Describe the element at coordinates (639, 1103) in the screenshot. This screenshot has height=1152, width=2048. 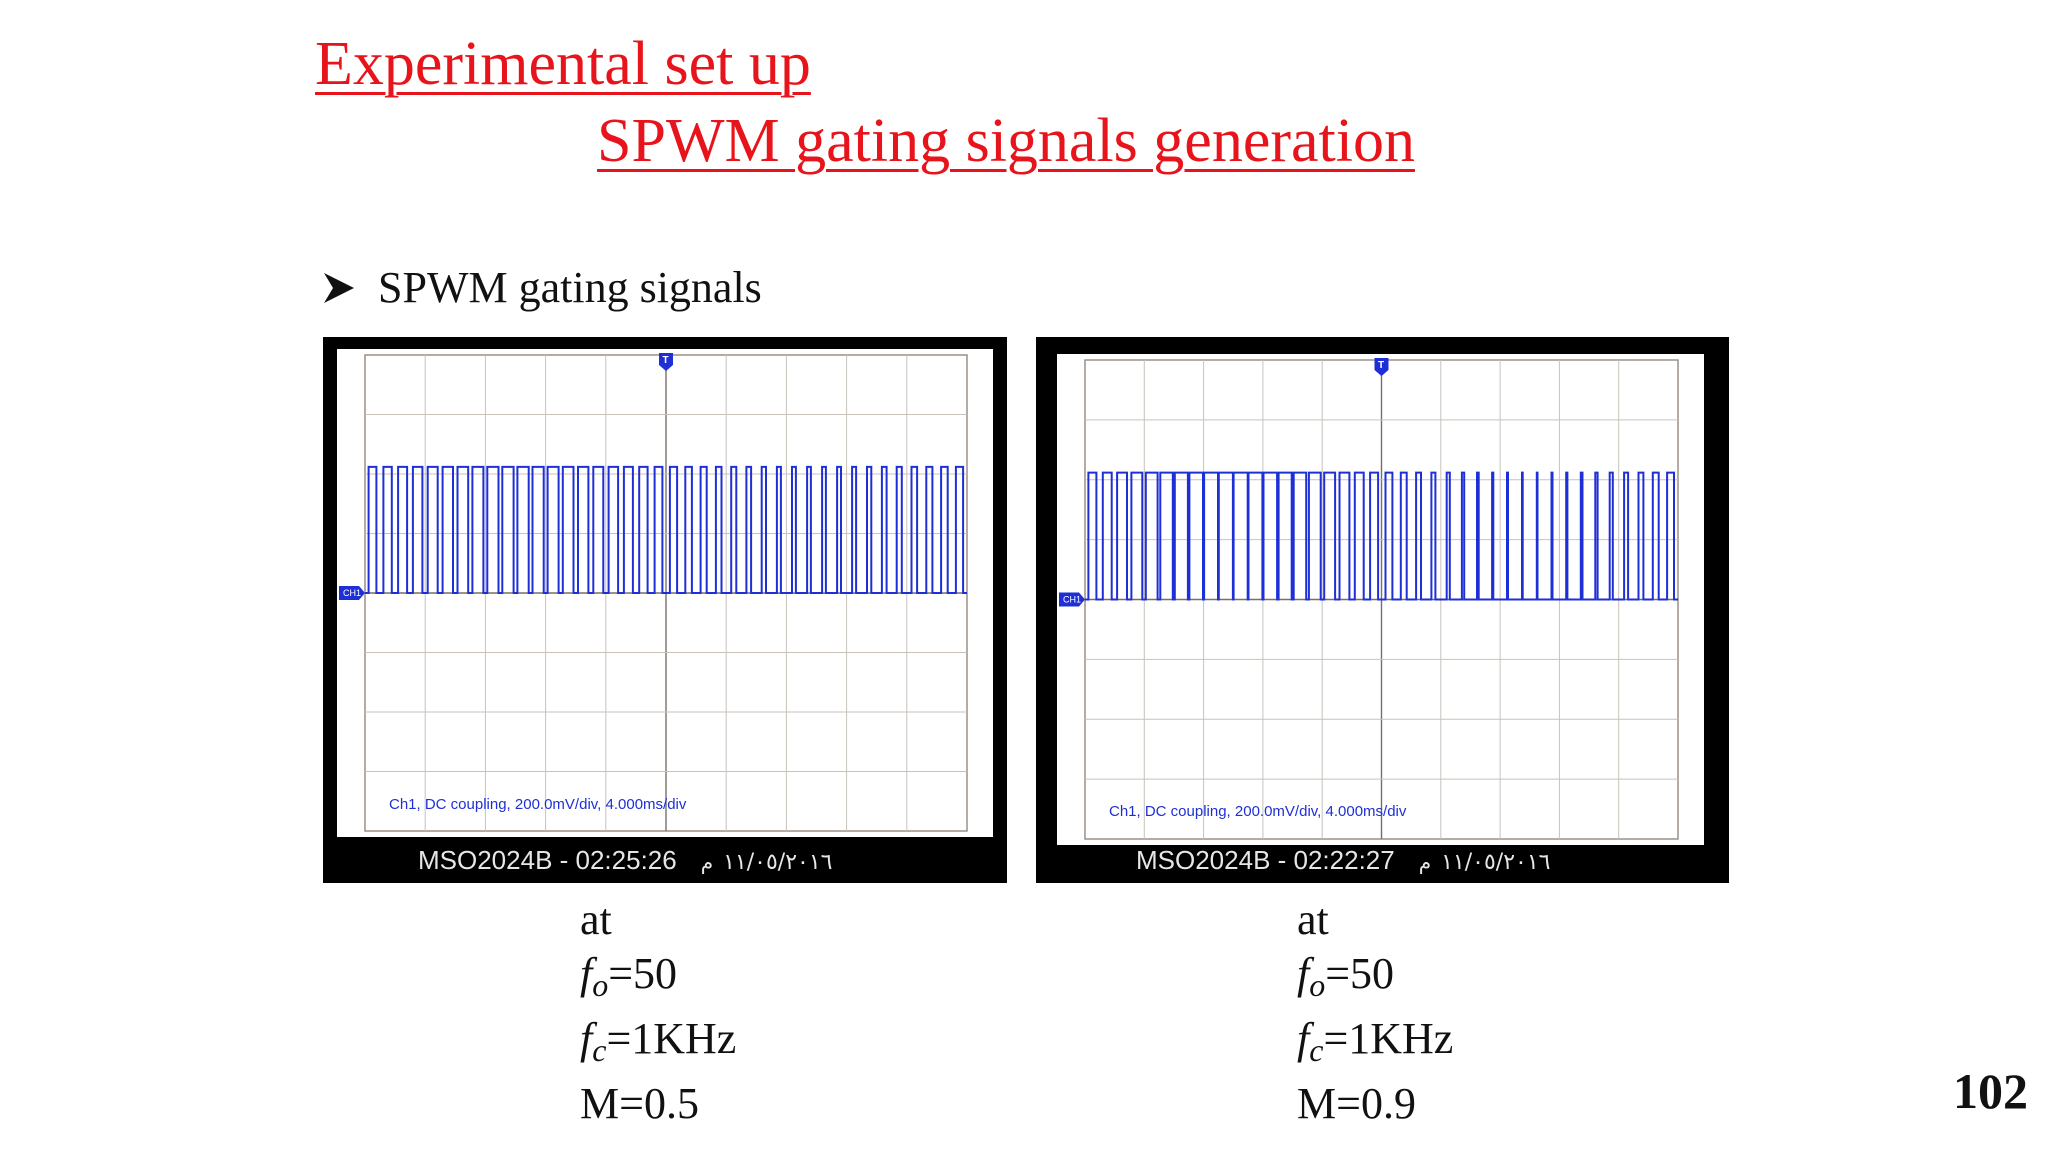
I see `caption-m: M=0.5` at that location.